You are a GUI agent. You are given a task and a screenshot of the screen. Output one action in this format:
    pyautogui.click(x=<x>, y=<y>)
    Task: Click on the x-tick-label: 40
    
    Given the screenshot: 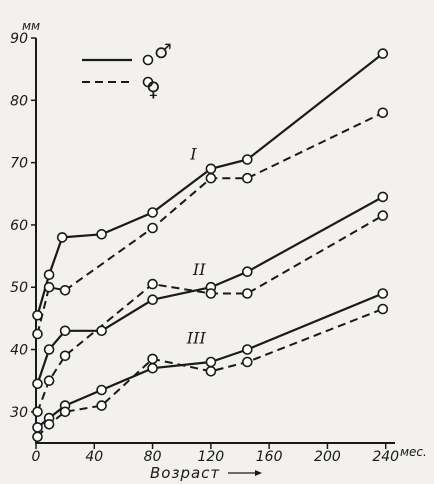 What is the action you would take?
    pyautogui.click(x=94, y=457)
    